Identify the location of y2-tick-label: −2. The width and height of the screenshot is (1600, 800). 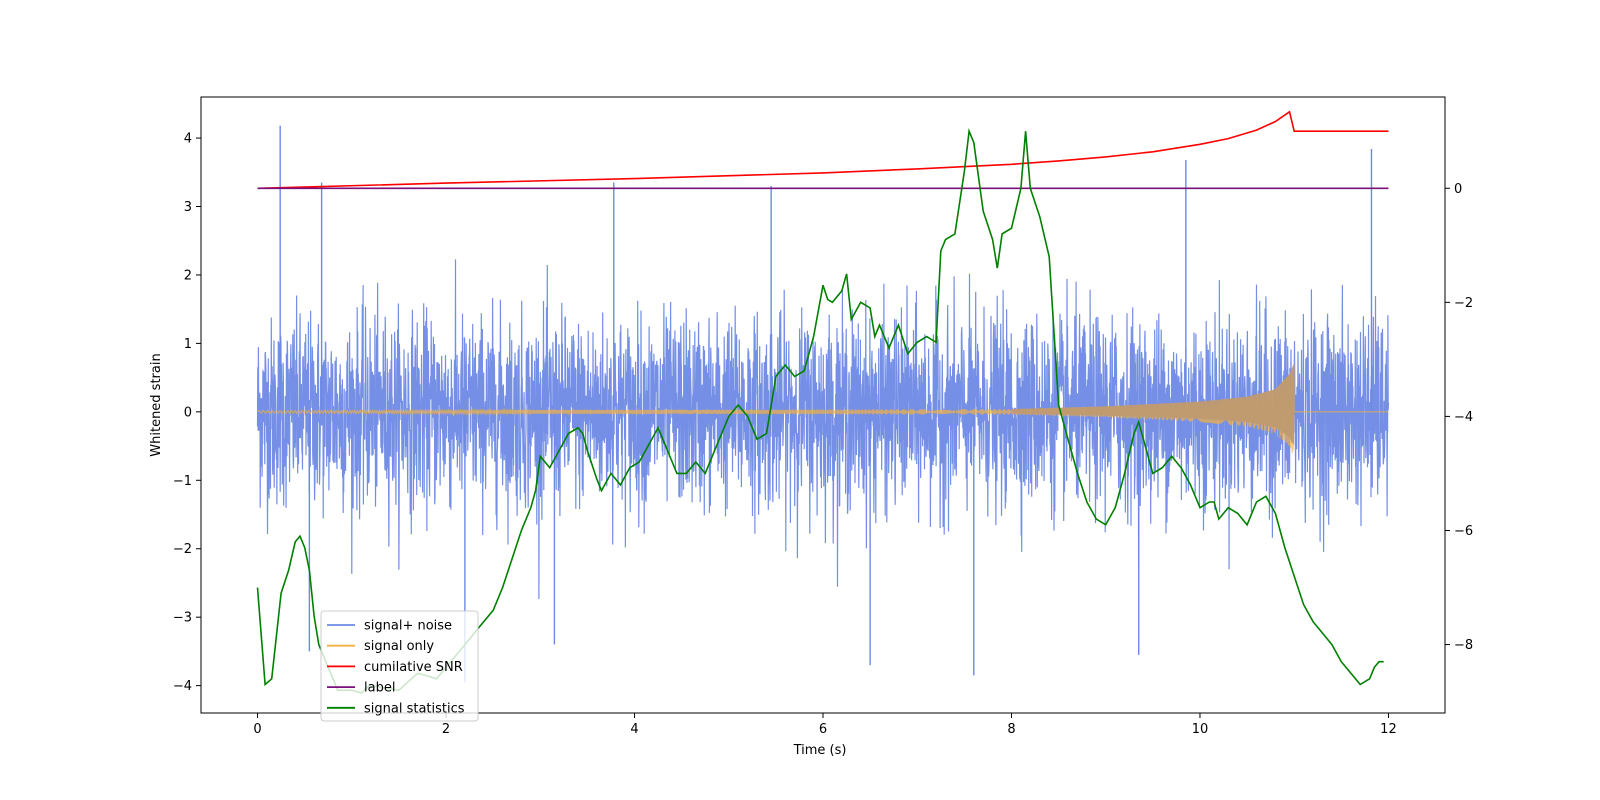
(1463, 303).